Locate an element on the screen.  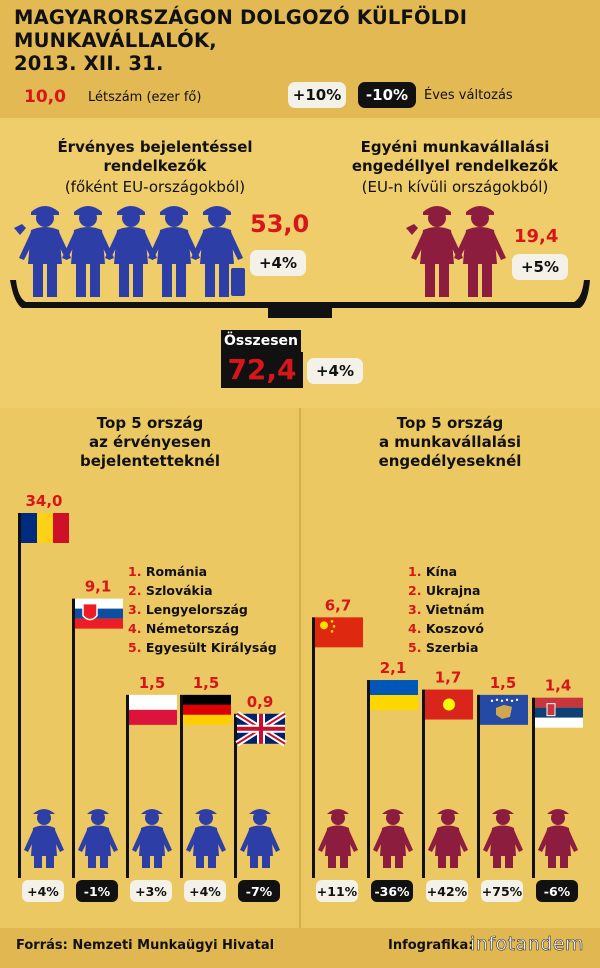
value-label: 6,7 is located at coordinates (338, 605).